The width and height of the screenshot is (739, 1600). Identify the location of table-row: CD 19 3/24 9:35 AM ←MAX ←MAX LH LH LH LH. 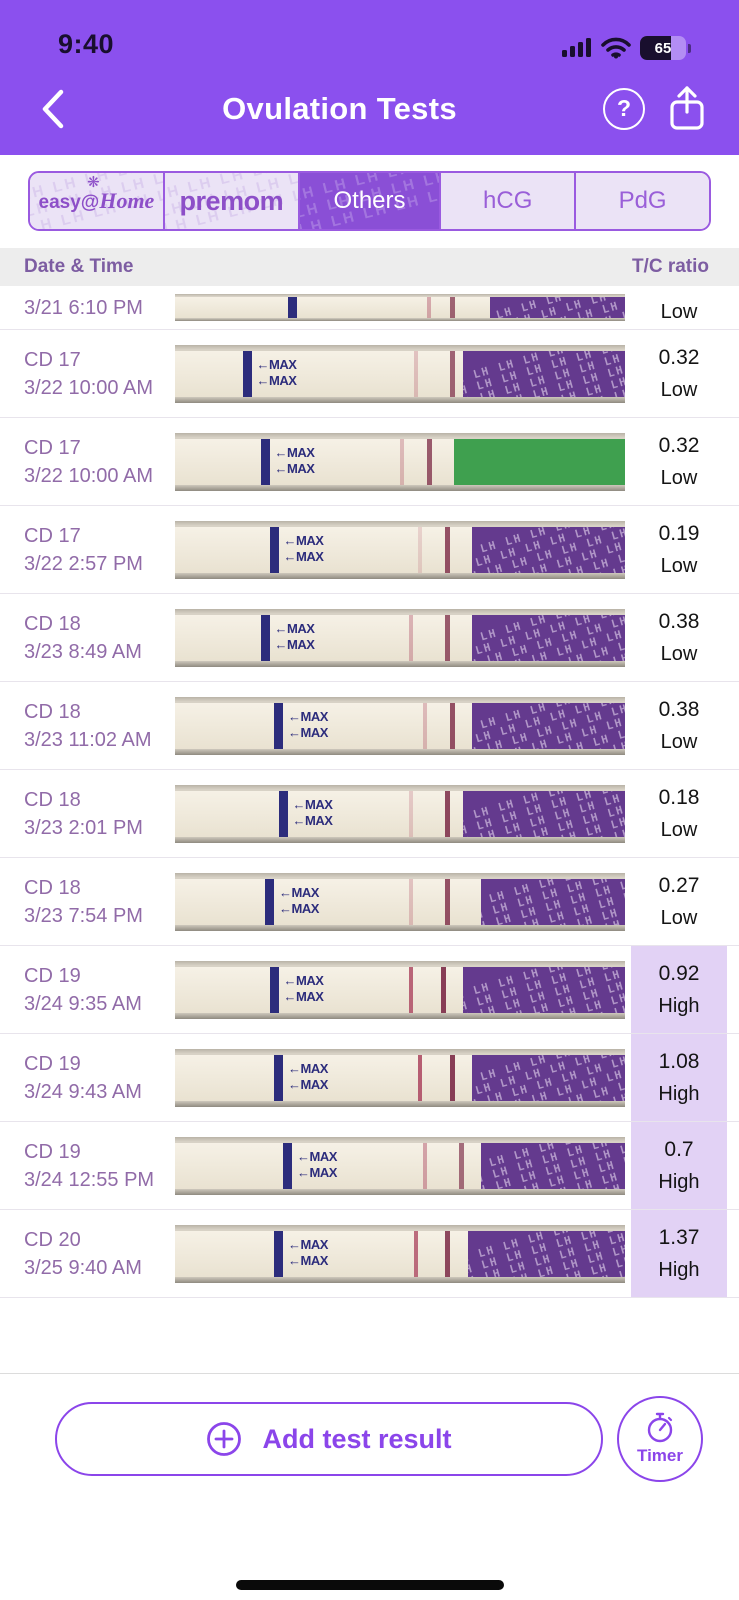
(369, 990).